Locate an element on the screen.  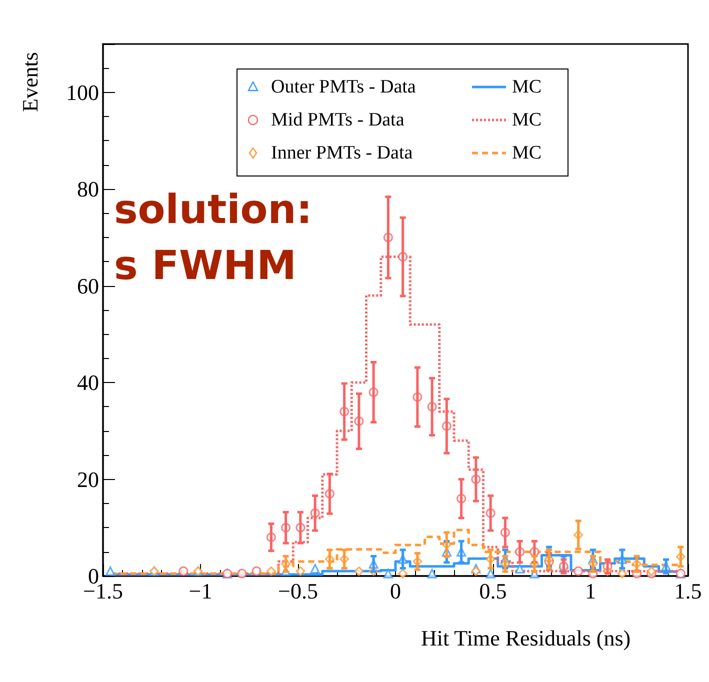
x-tick-label: −0.5 is located at coordinates (298, 591).